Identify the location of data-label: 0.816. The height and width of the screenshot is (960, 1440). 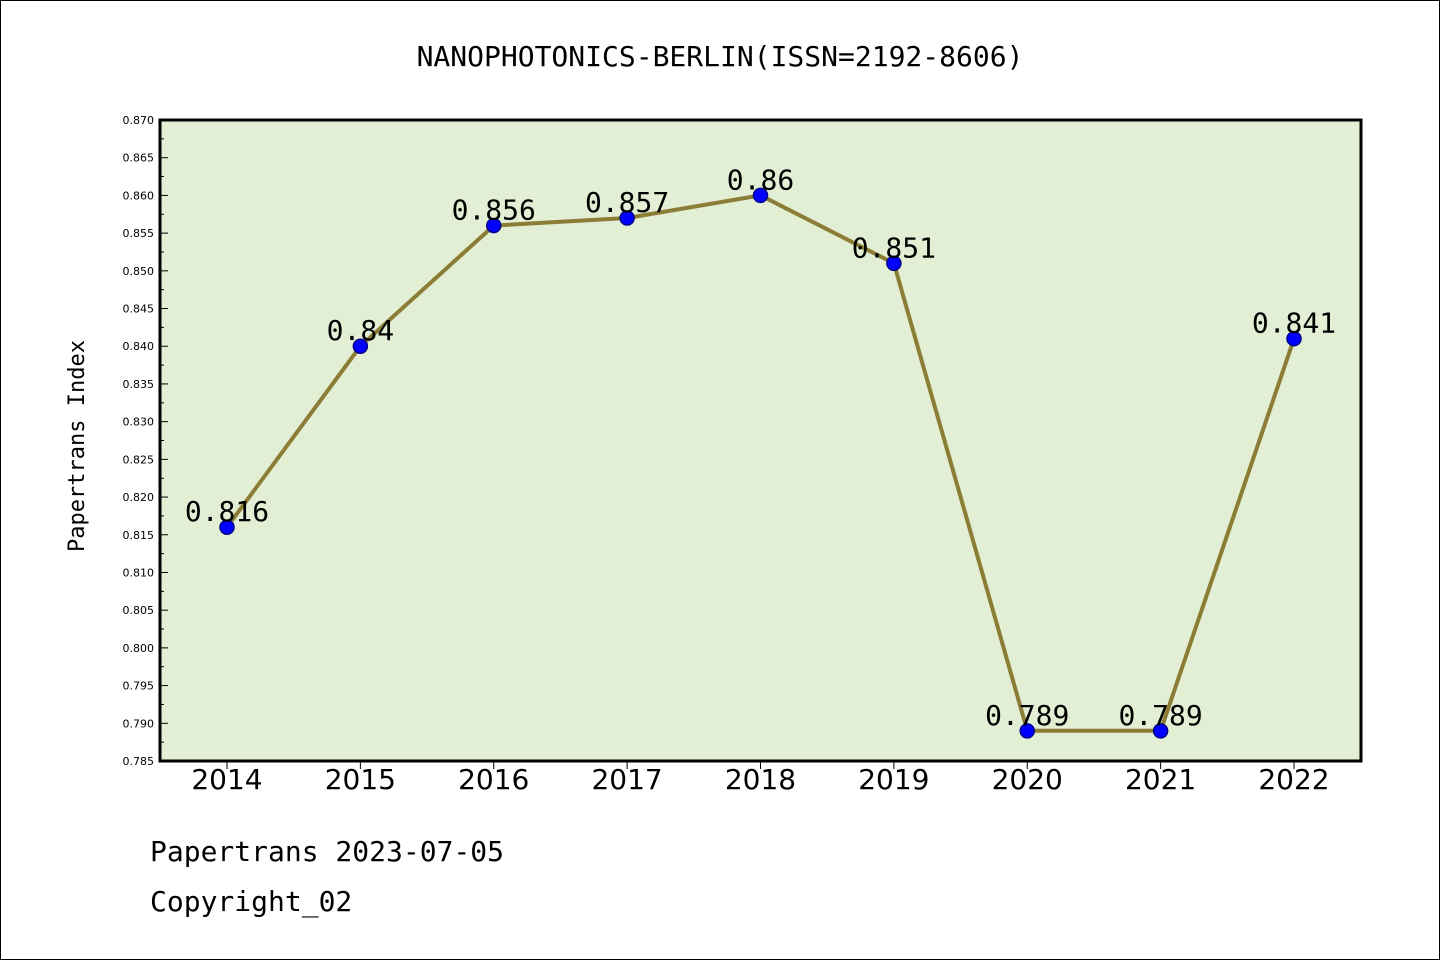
(227, 511).